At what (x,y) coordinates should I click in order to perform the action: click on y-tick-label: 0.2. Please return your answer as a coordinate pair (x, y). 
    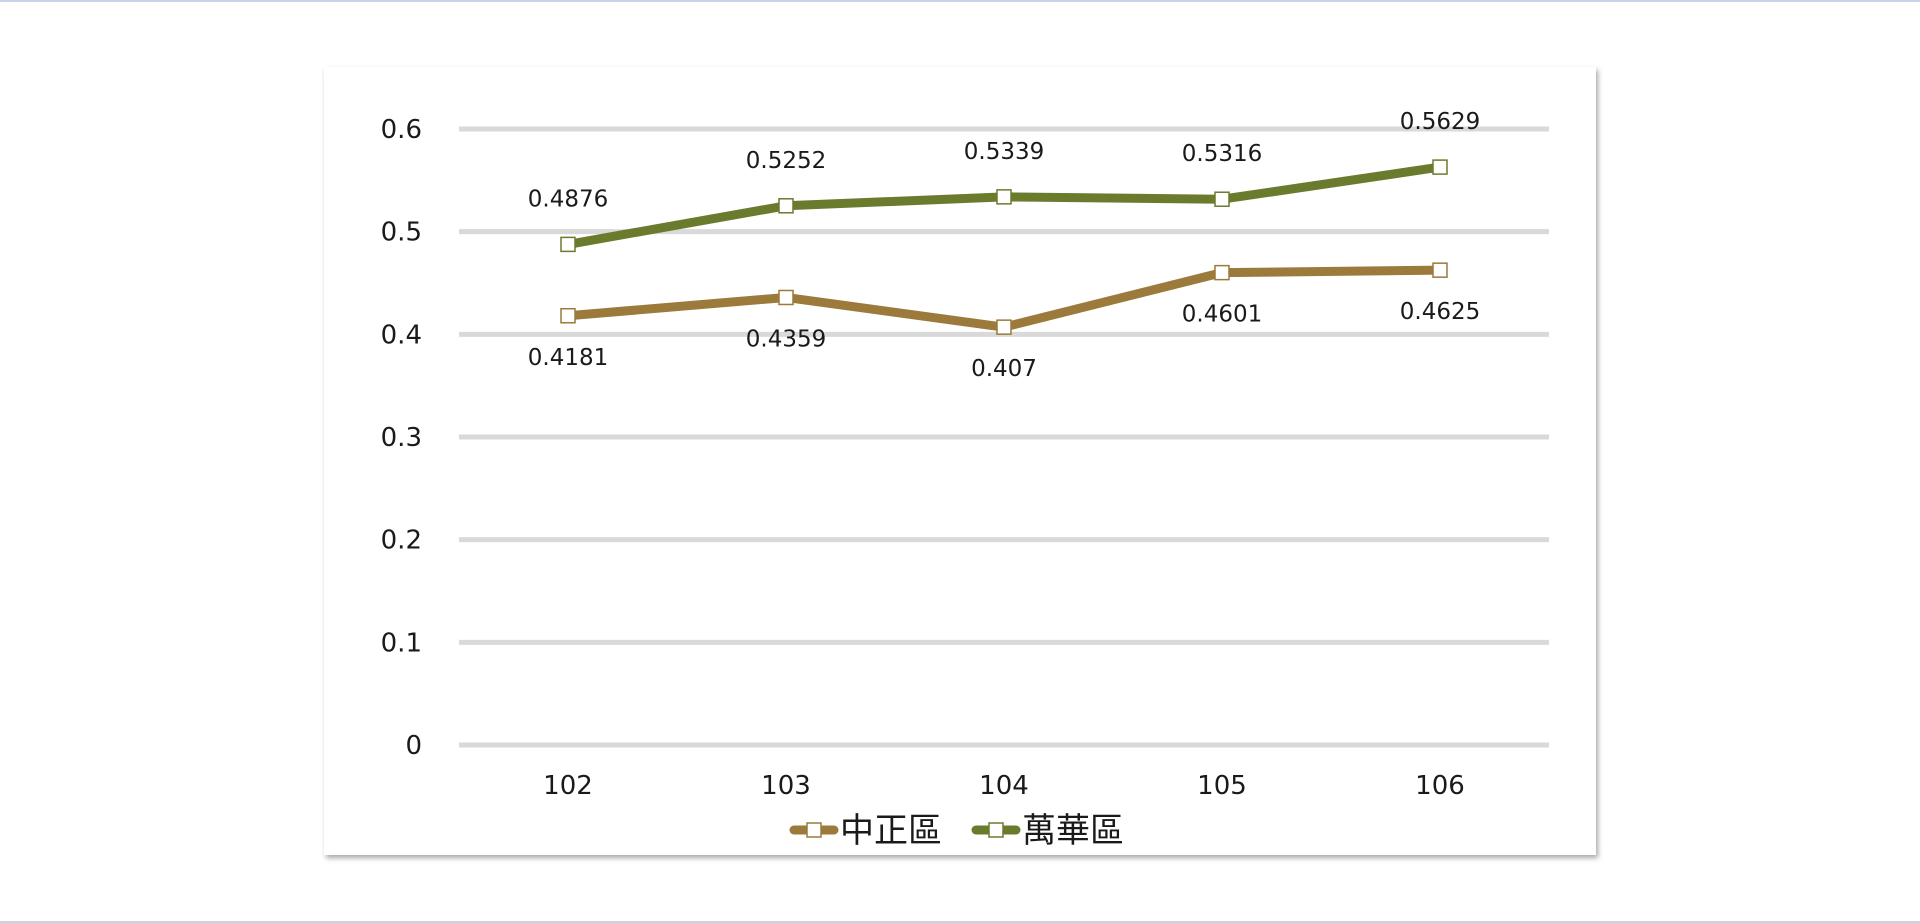
    Looking at the image, I should click on (401, 541).